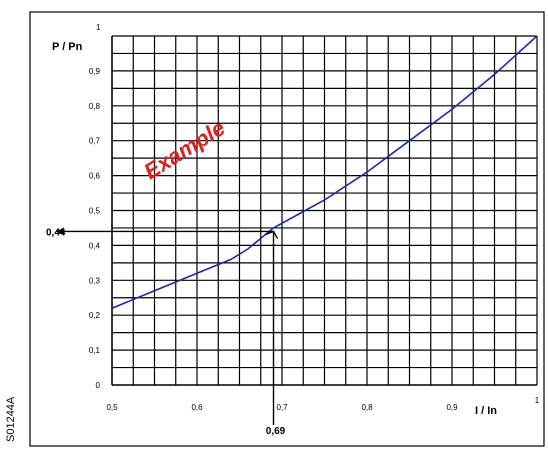 The image size is (548, 450). What do you see at coordinates (60, 231) in the screenshot?
I see `horizontal-arrowhead` at bounding box center [60, 231].